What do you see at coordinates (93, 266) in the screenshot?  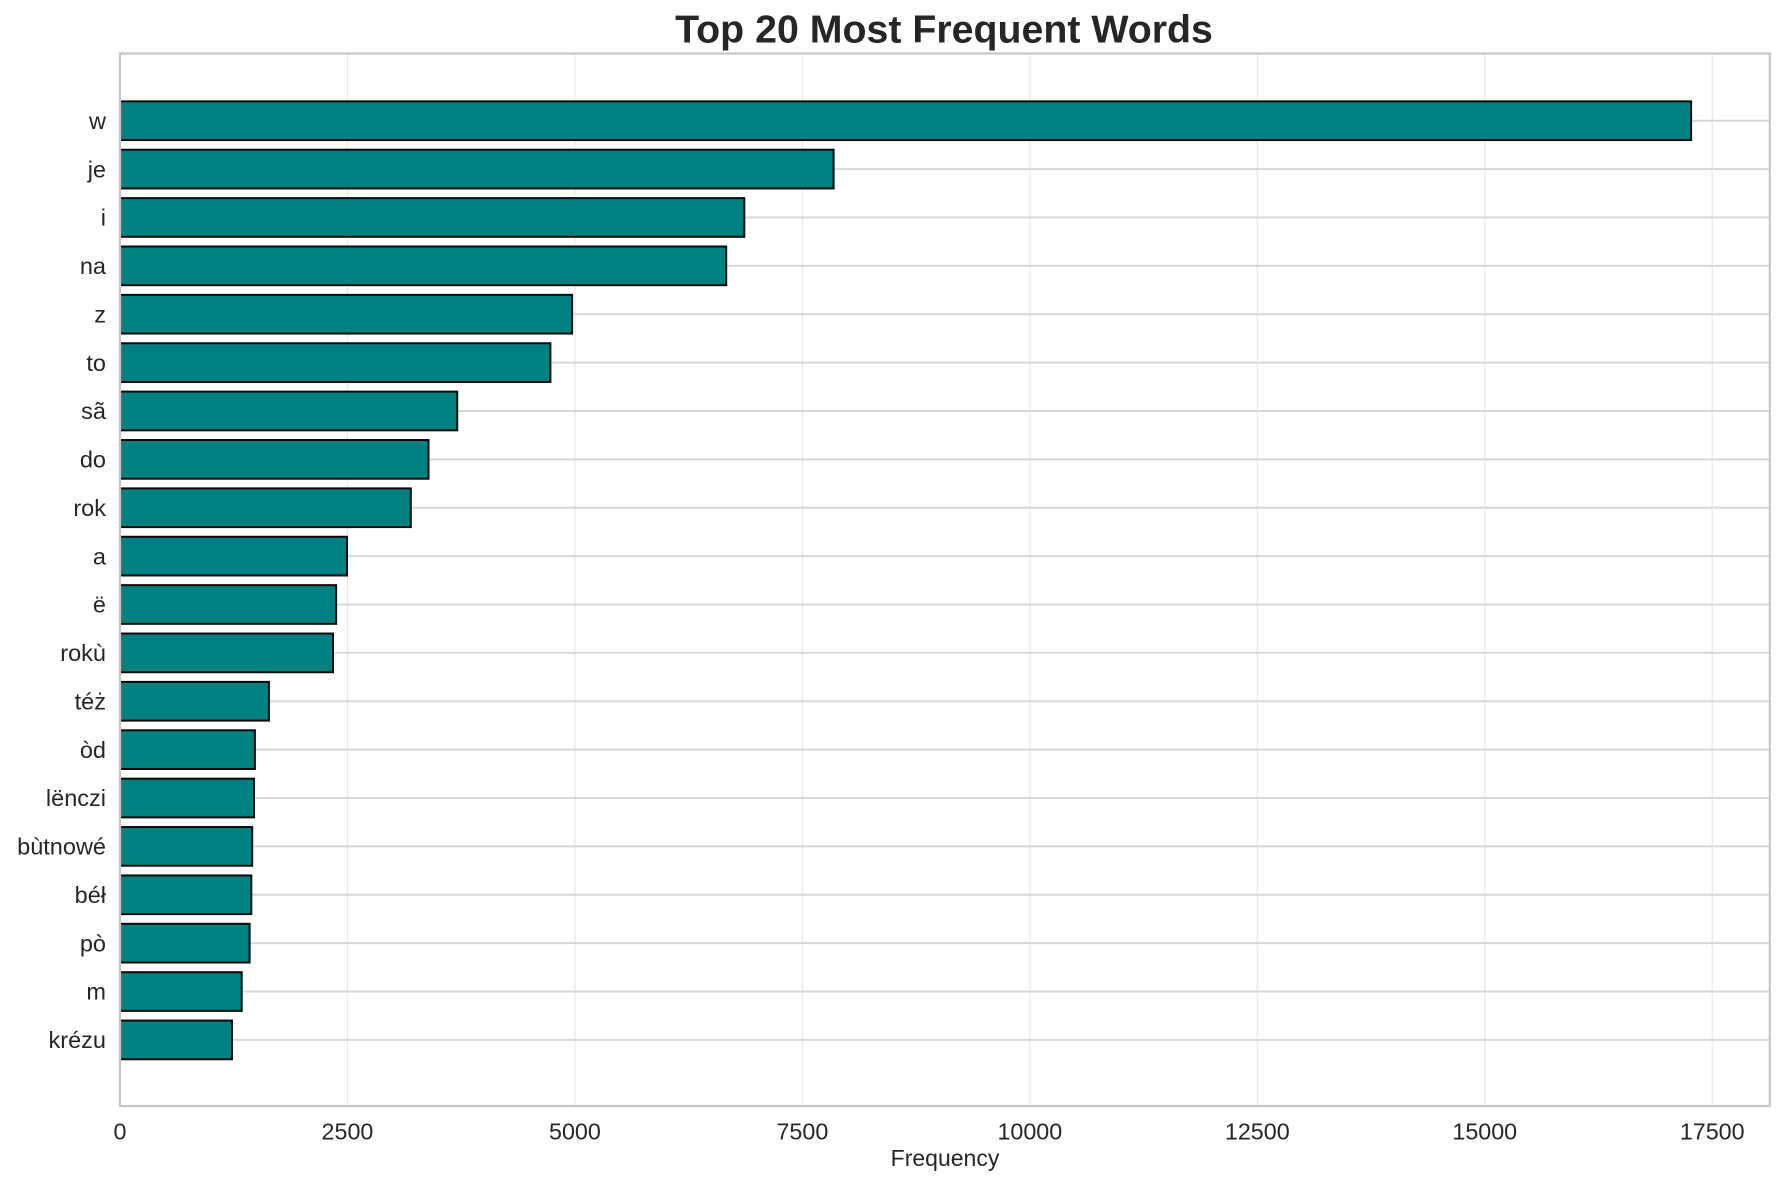 I see `svg-text: na` at bounding box center [93, 266].